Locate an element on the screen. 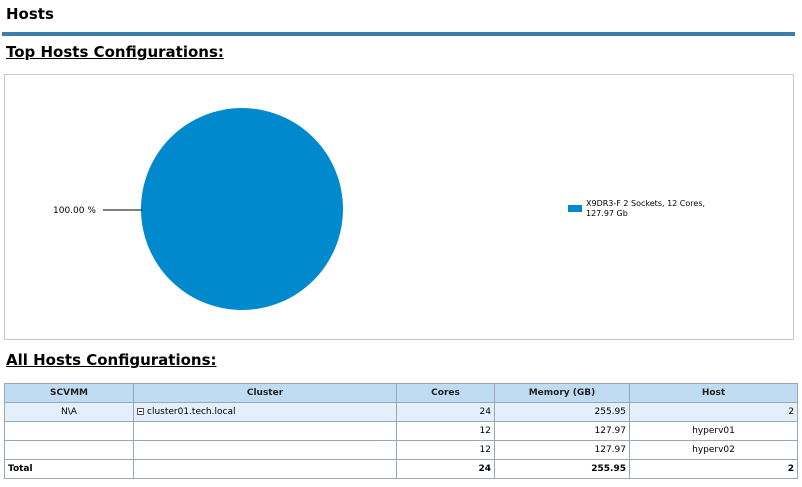 Image resolution: width=802 pixels, height=487 pixels. column-header-memory: Memory (GB) is located at coordinates (562, 393).